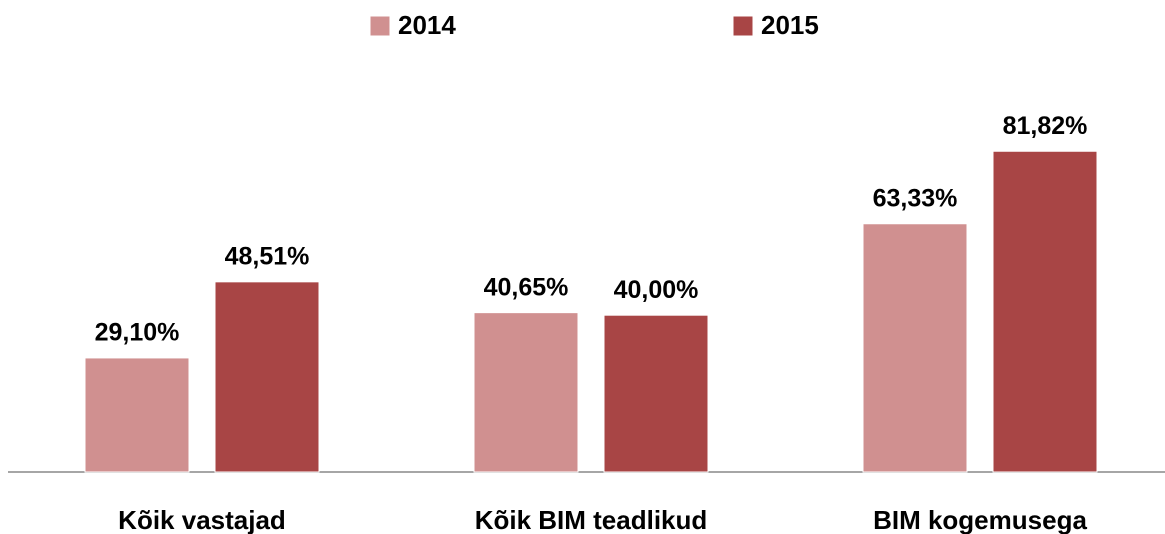 Image resolution: width=1165 pixels, height=534 pixels. Describe the element at coordinates (526, 287) in the screenshot. I see `data-label: 40,65%` at that location.